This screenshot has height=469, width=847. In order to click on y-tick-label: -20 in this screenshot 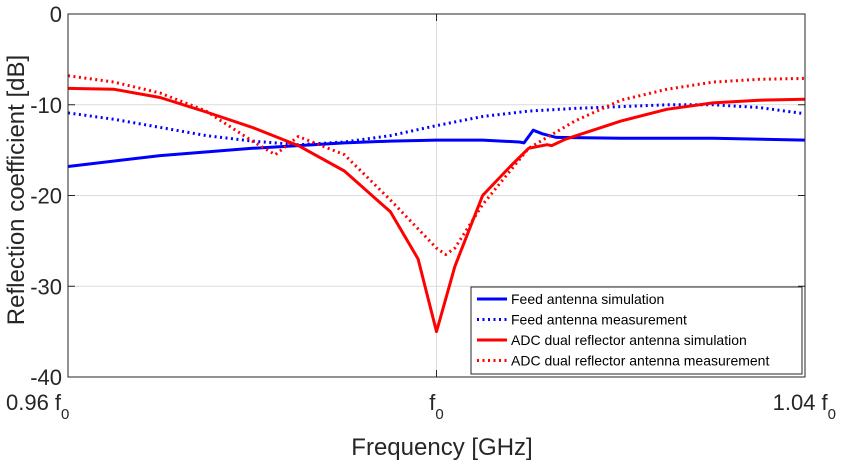, I will do `click(46, 196)`.